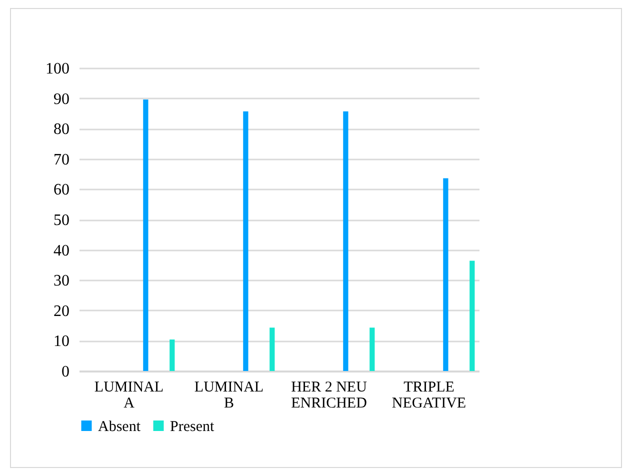 Image resolution: width=633 pixels, height=476 pixels. What do you see at coordinates (62, 220) in the screenshot?
I see `y-tick-label: 50` at bounding box center [62, 220].